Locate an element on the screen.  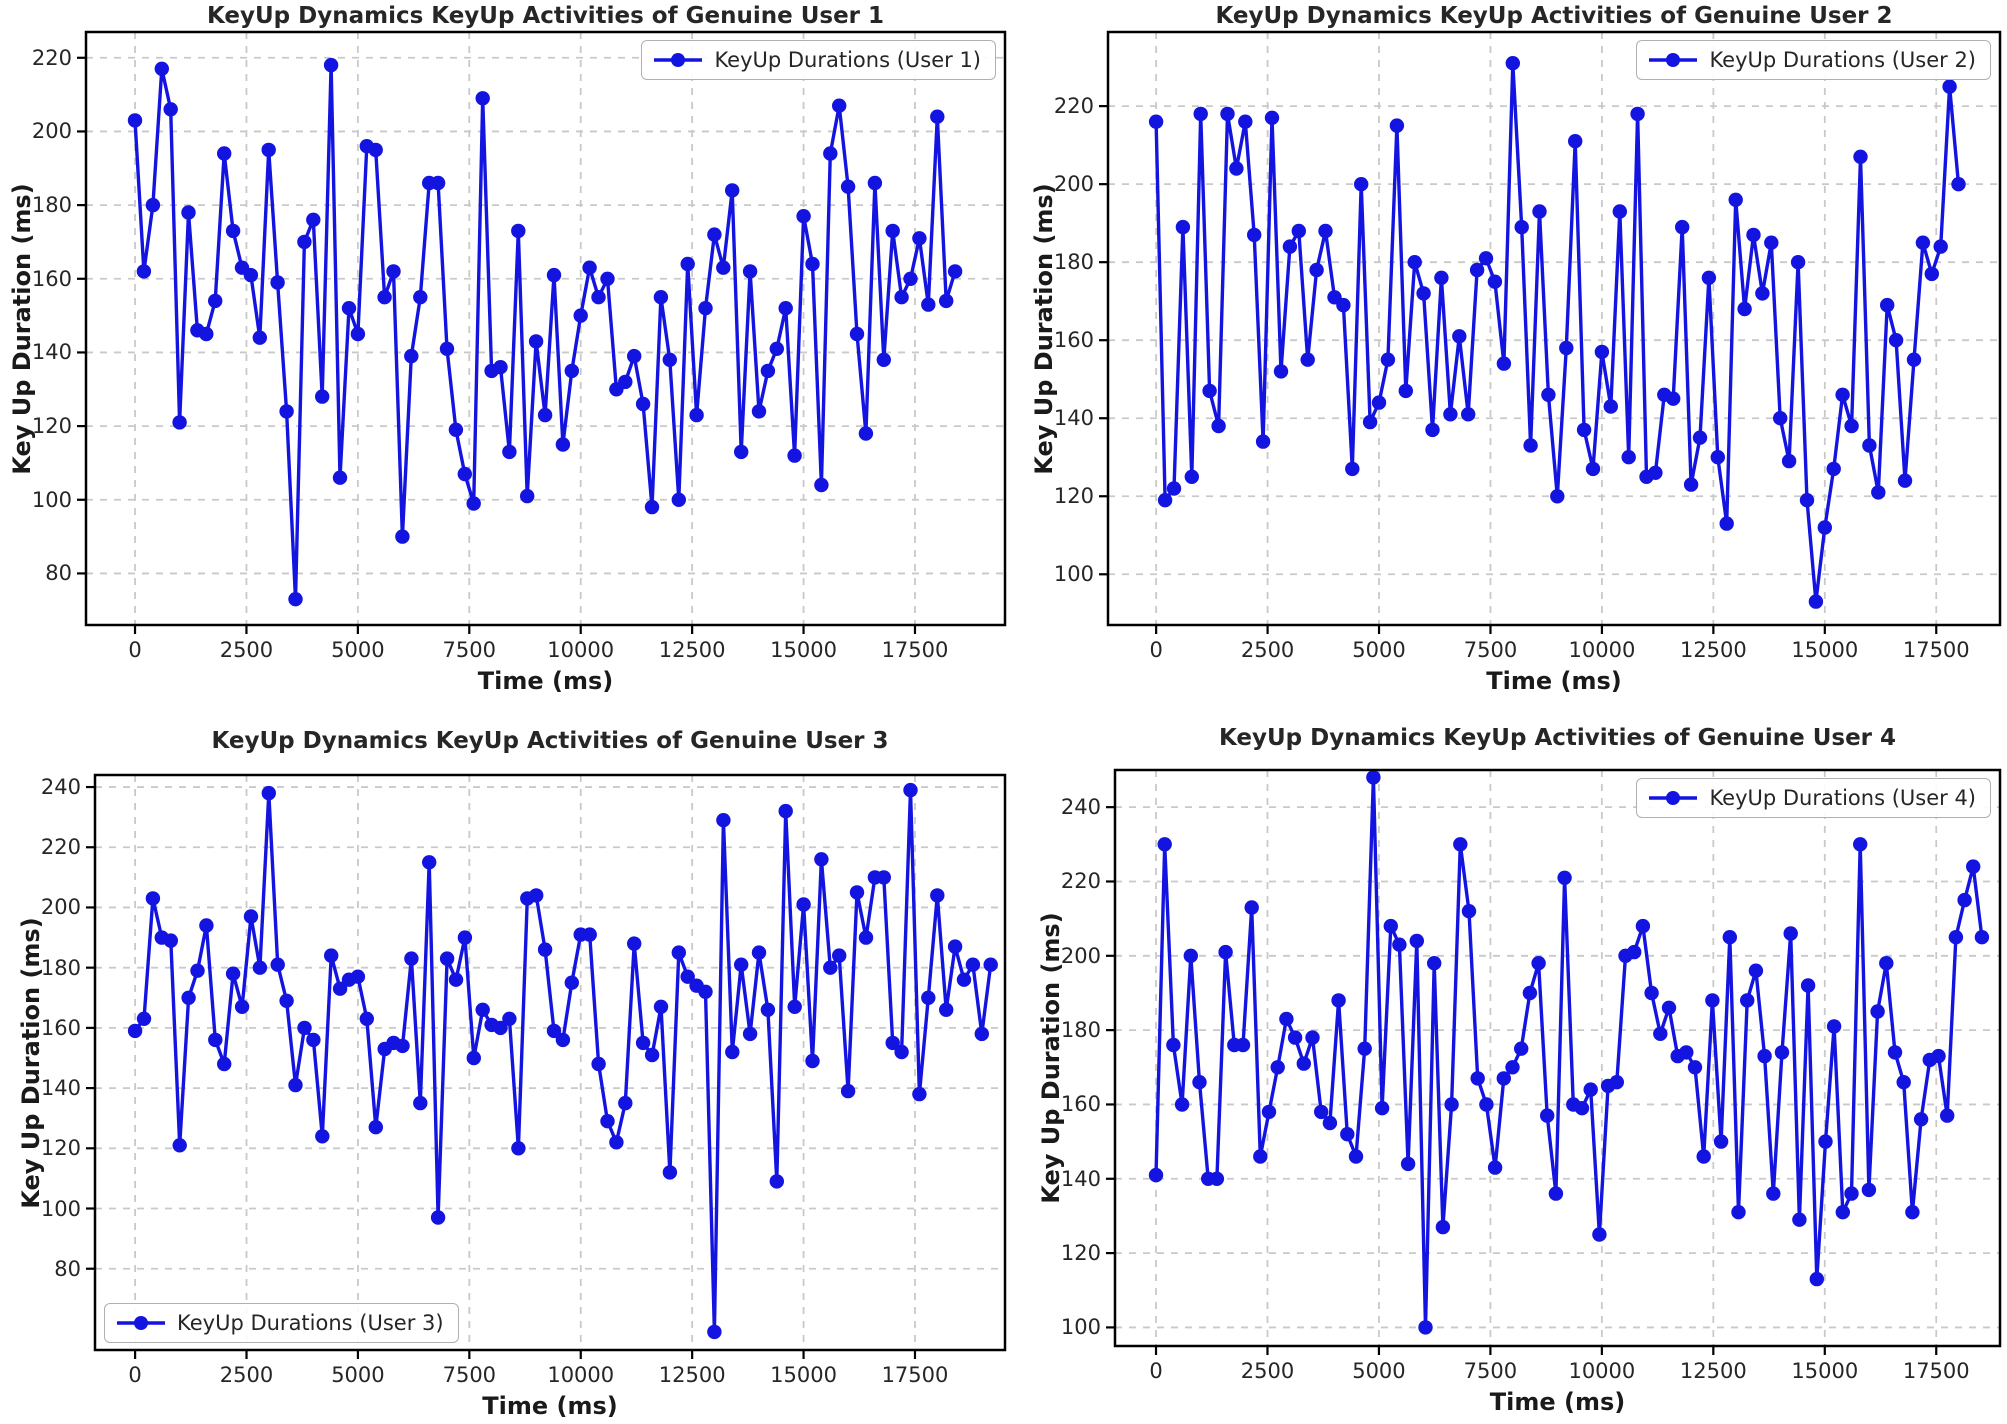
legend-label: KeyUp Durations (User 2) is located at coordinates (1842, 60).